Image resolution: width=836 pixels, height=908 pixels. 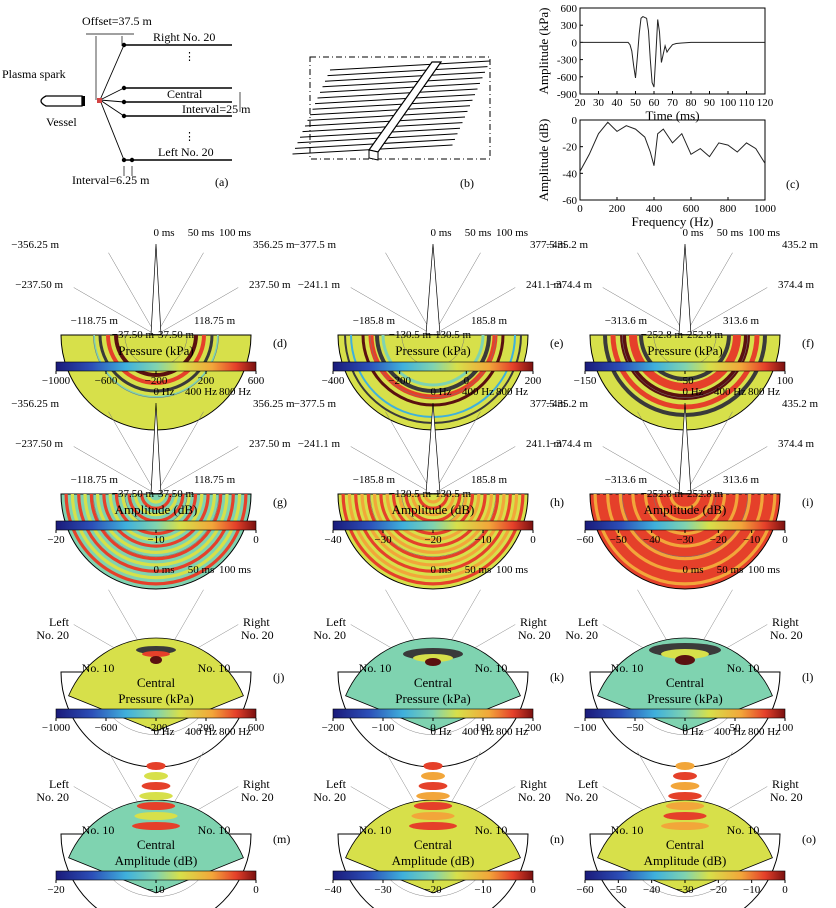 What do you see at coordinates (710, 103) in the screenshot?
I see `x-tick-label: 90` at bounding box center [710, 103].